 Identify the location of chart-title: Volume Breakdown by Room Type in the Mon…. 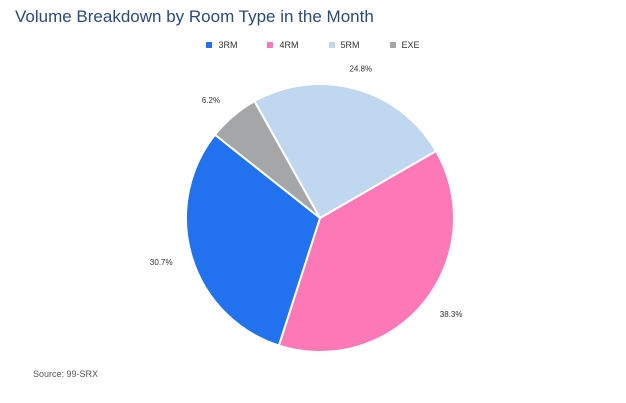
(194, 16).